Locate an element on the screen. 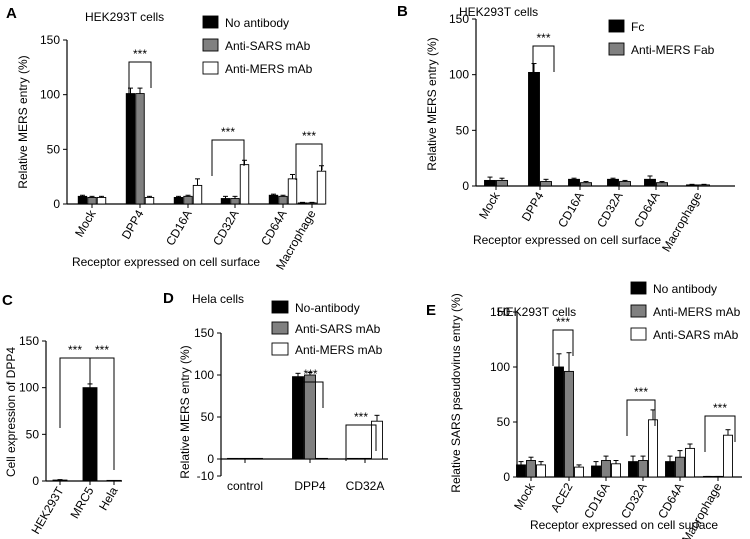 Image resolution: width=750 pixels, height=539 pixels. panel-e-ytick-label: 0 is located at coordinates (506, 477).